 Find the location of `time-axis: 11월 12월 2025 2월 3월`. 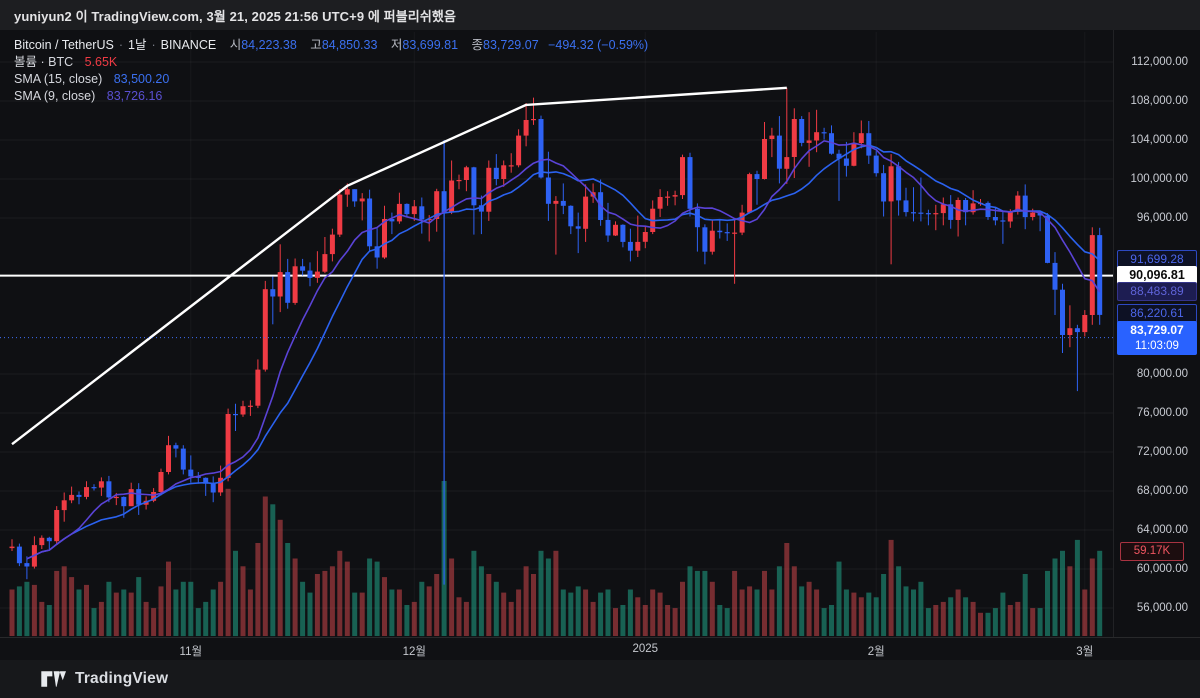

time-axis: 11월 12월 2025 2월 3월 is located at coordinates (600, 648).